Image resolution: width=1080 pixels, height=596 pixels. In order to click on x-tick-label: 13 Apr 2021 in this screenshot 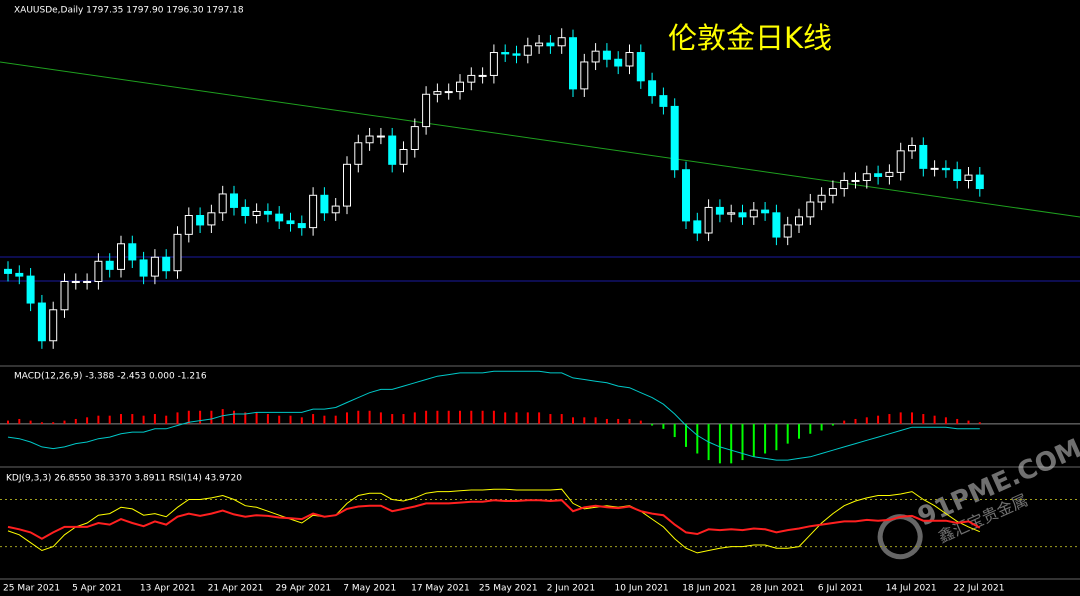, I will do `click(168, 589)`.